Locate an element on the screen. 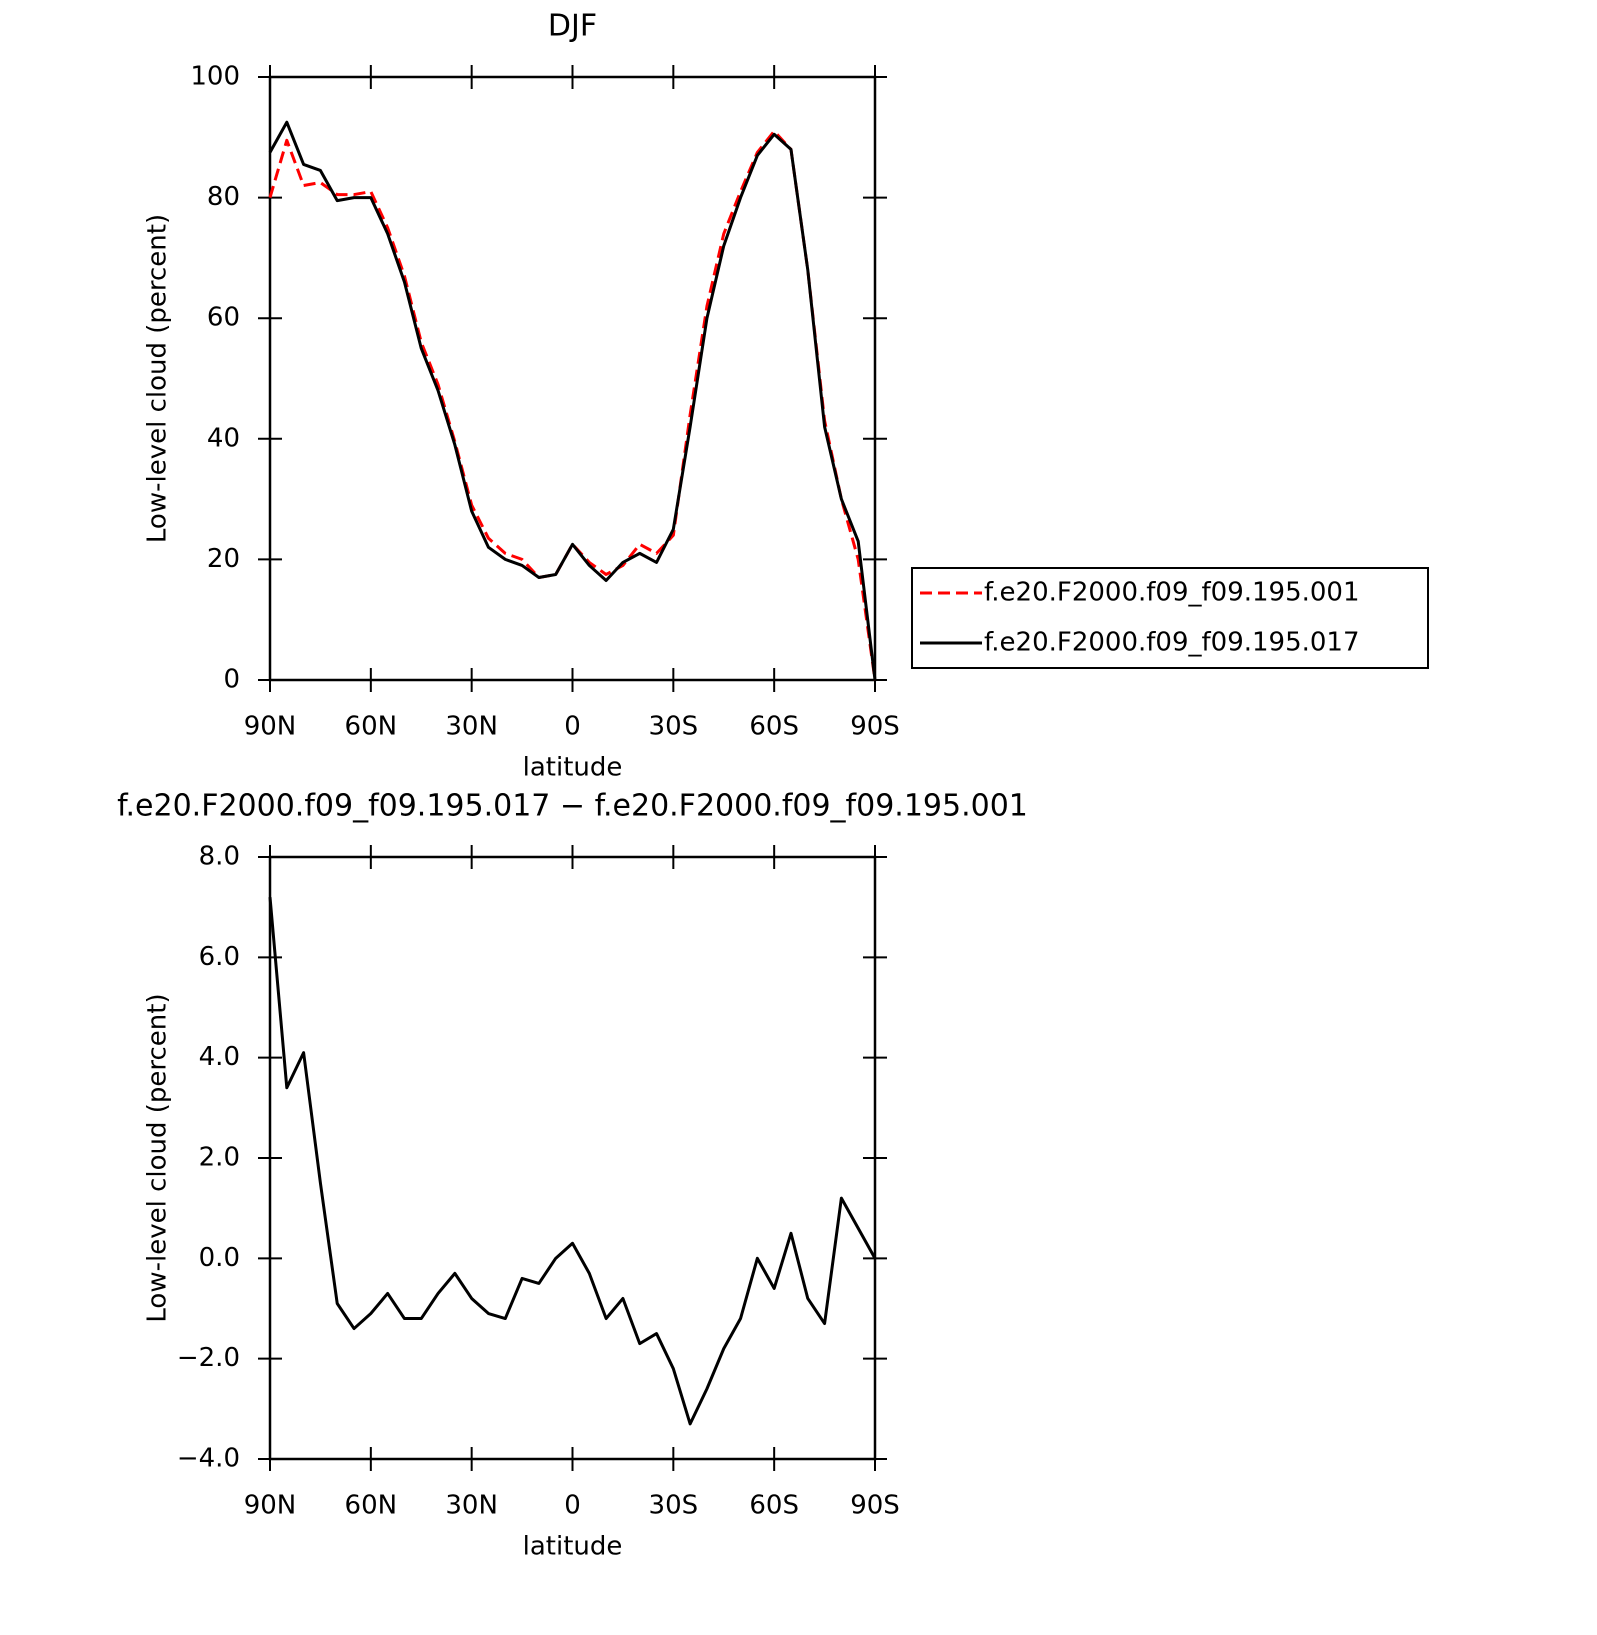  legend-box is located at coordinates (1170, 618).